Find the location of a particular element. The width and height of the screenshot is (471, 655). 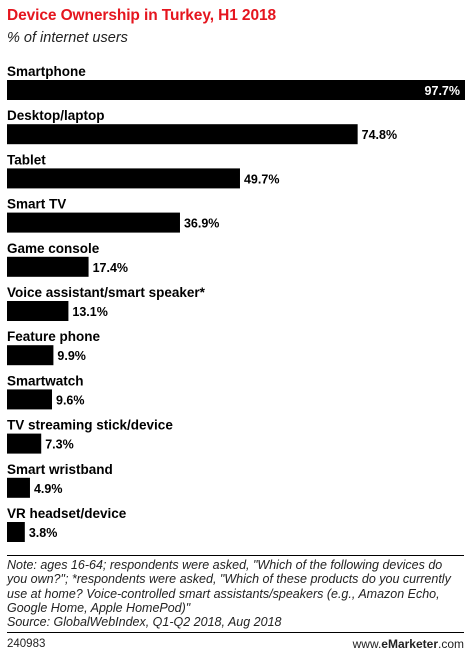

value-label: 74.8% is located at coordinates (379, 135).